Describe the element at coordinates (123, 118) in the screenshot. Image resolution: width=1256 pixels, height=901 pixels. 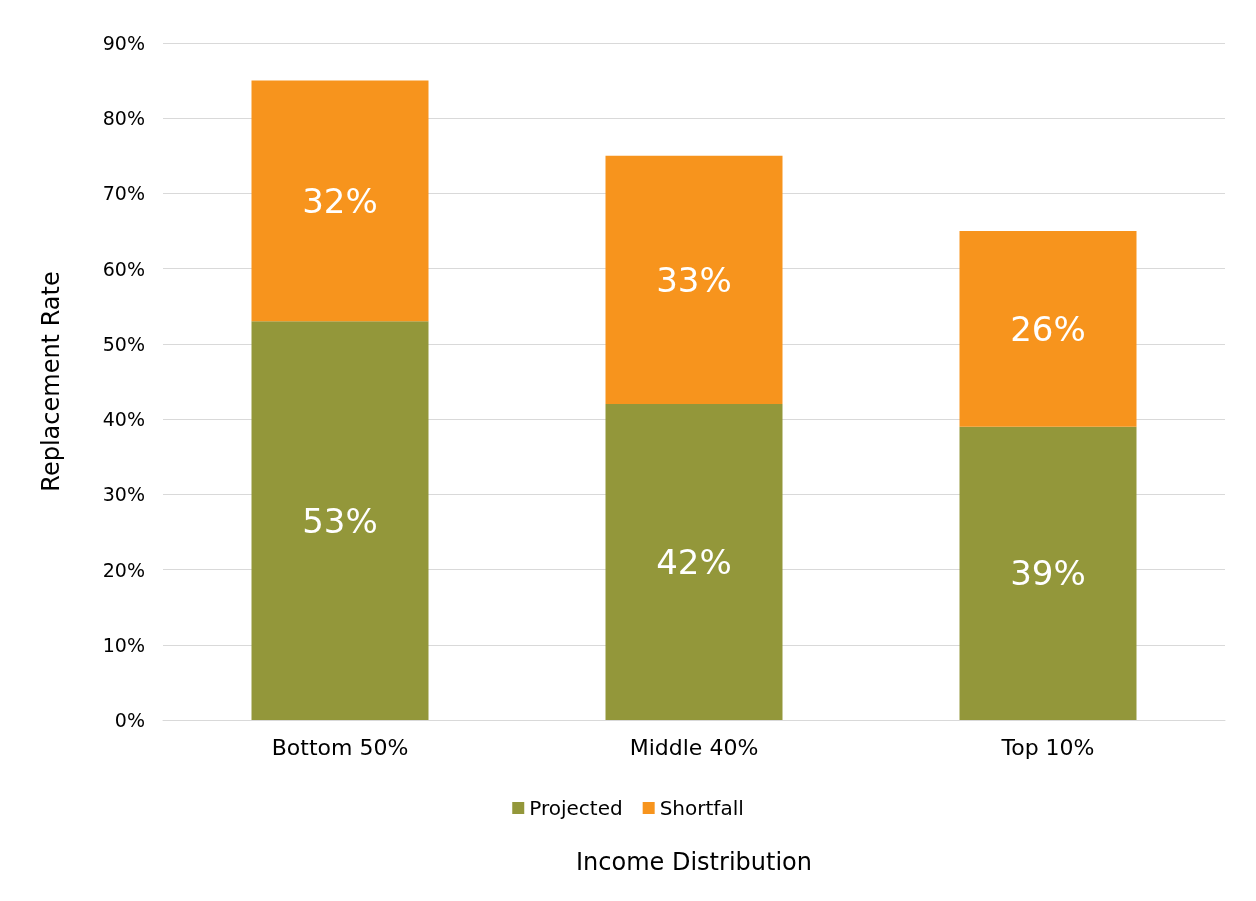
I see `y-tick-label: 80%` at that location.